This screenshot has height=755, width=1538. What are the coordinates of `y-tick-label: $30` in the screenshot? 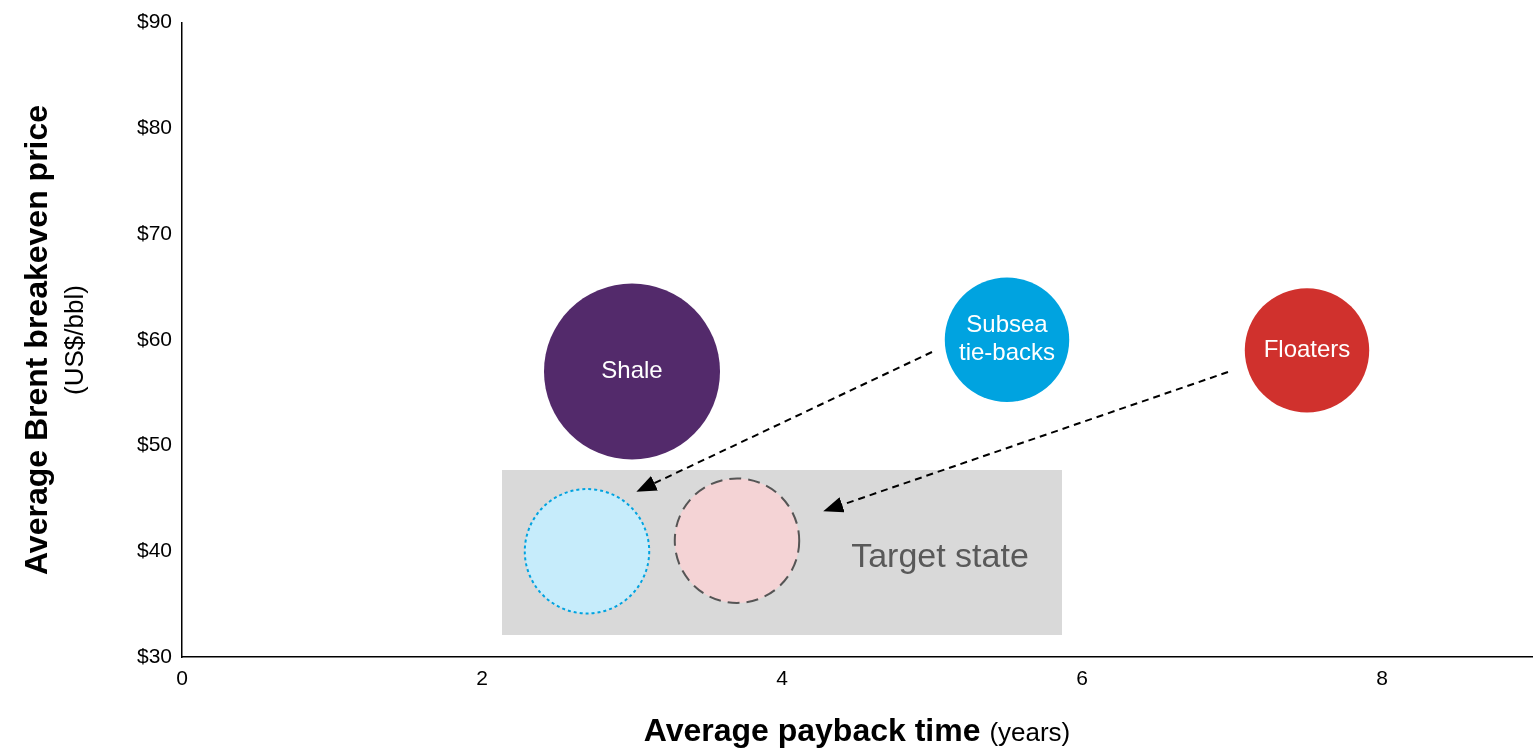 It's located at (154, 655).